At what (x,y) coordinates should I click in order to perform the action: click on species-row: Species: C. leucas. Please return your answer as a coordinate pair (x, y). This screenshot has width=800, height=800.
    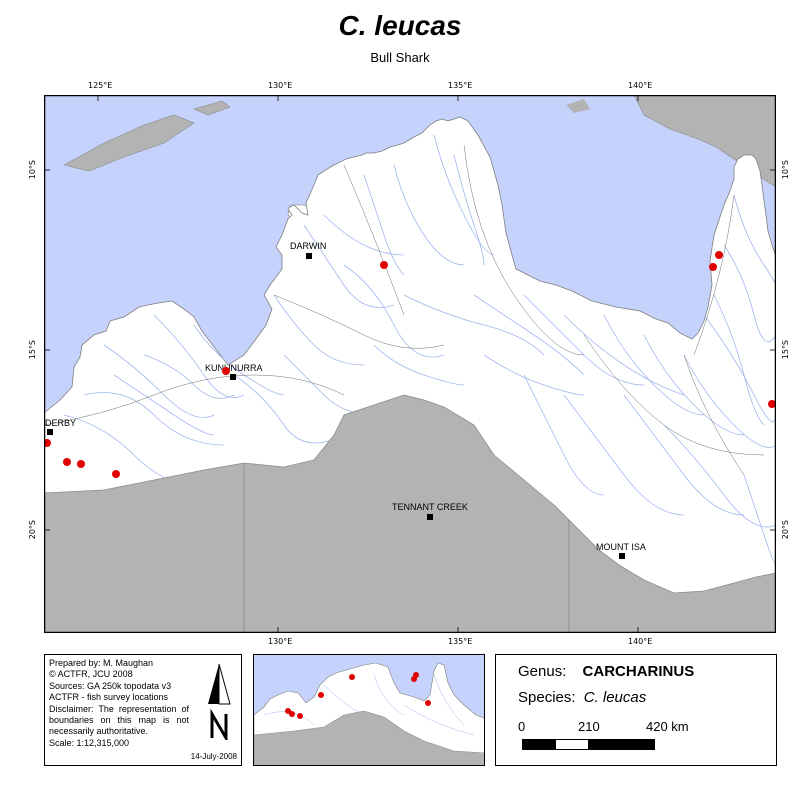
    Looking at the image, I should click on (582, 697).